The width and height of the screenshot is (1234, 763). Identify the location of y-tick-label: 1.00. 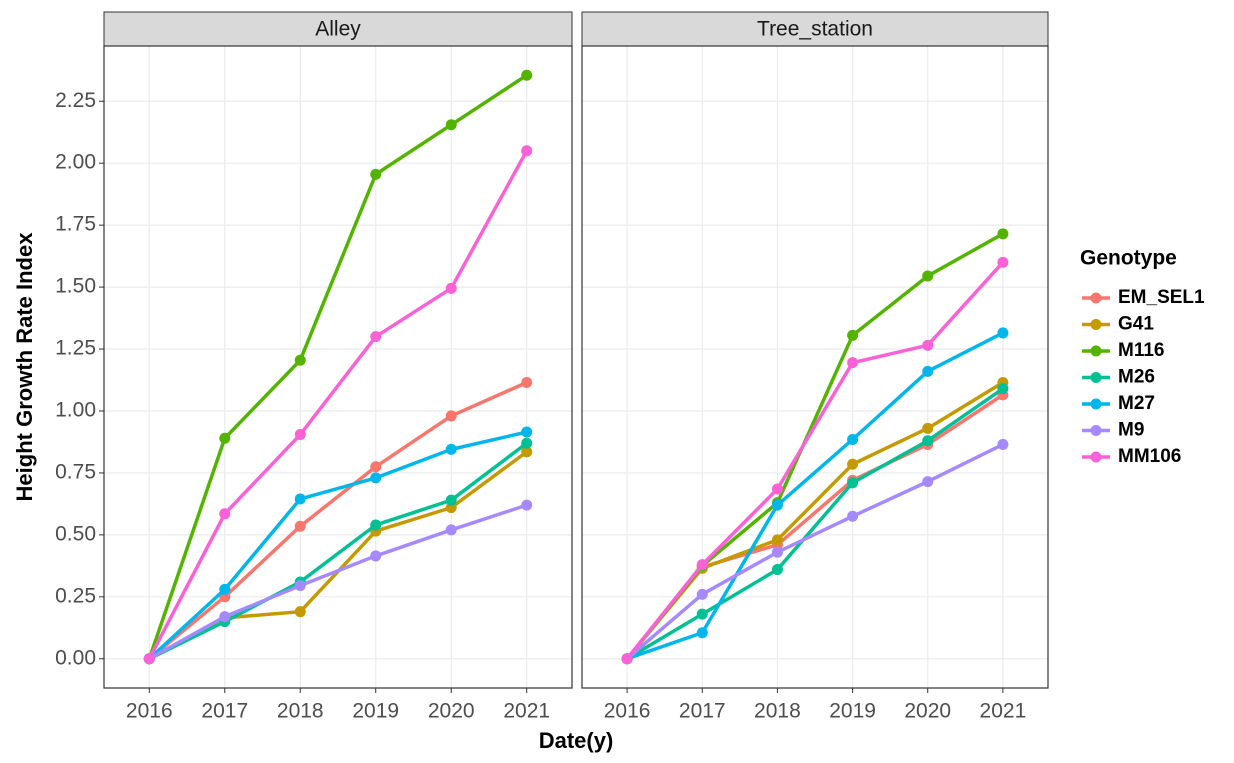
(75, 410).